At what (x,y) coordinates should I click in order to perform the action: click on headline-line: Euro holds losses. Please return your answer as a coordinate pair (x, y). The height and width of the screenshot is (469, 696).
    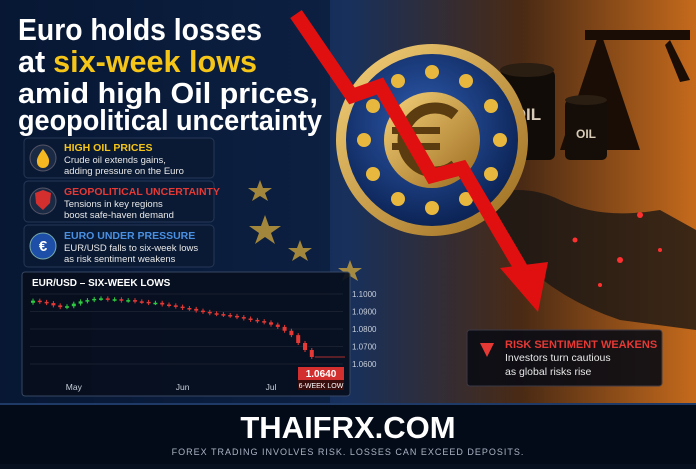
    Looking at the image, I should click on (140, 29).